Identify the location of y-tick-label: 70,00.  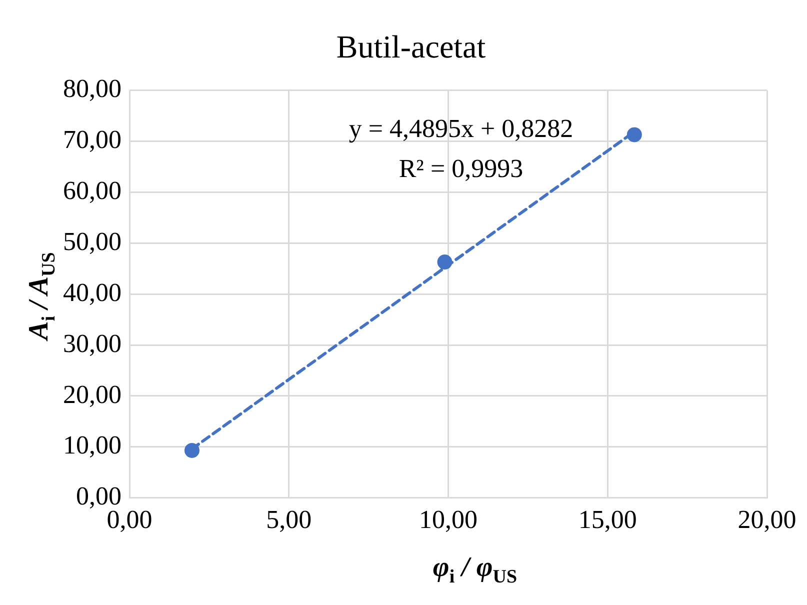
(92, 139).